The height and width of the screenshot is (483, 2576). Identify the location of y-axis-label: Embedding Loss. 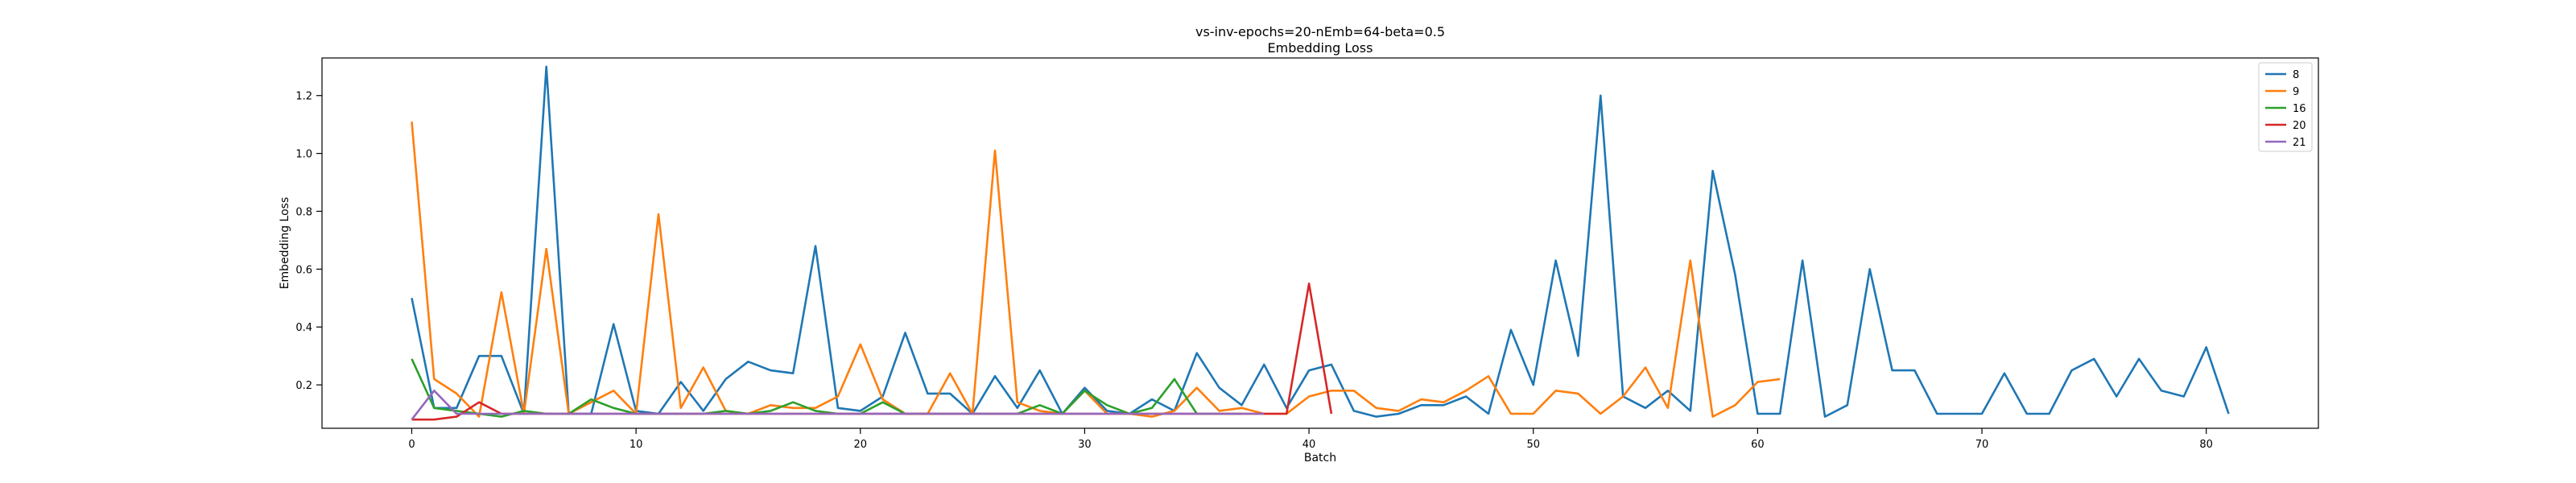
(285, 243).